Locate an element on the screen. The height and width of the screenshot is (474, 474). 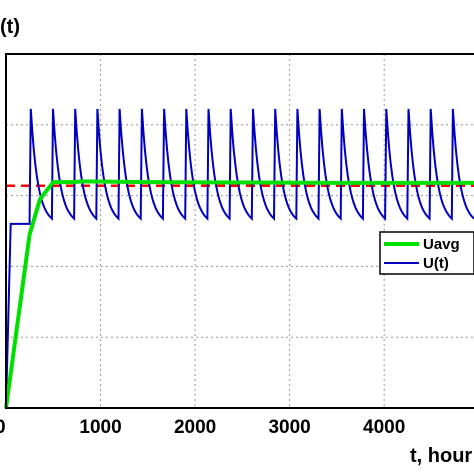
legend-box is located at coordinates (426, 253).